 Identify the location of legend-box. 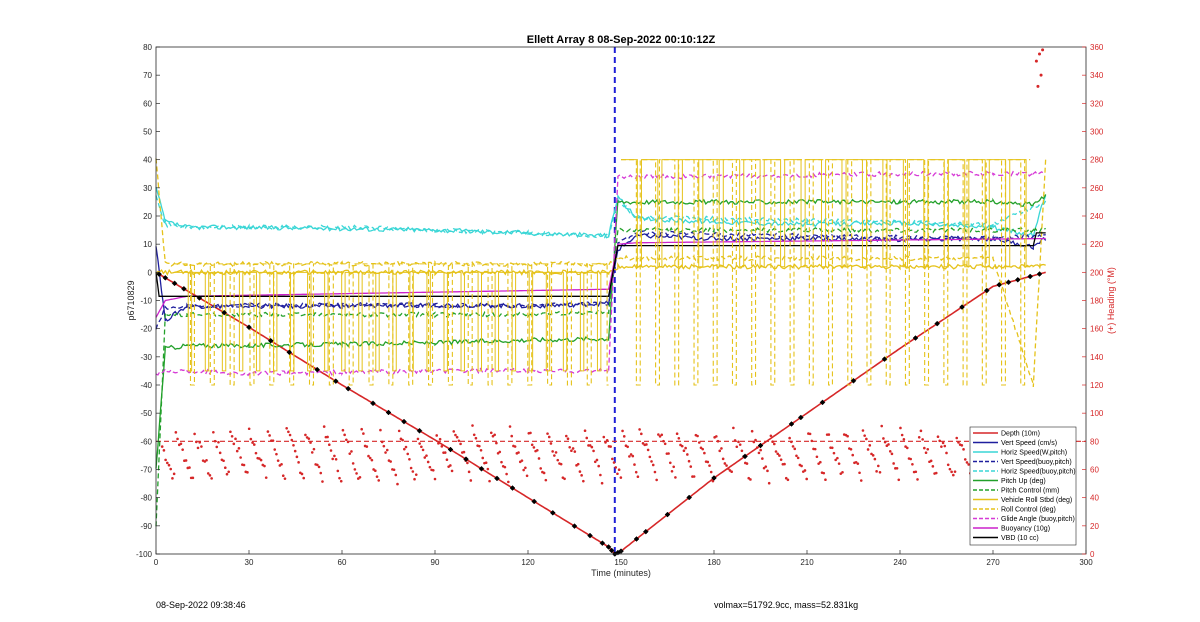
(1023, 486).